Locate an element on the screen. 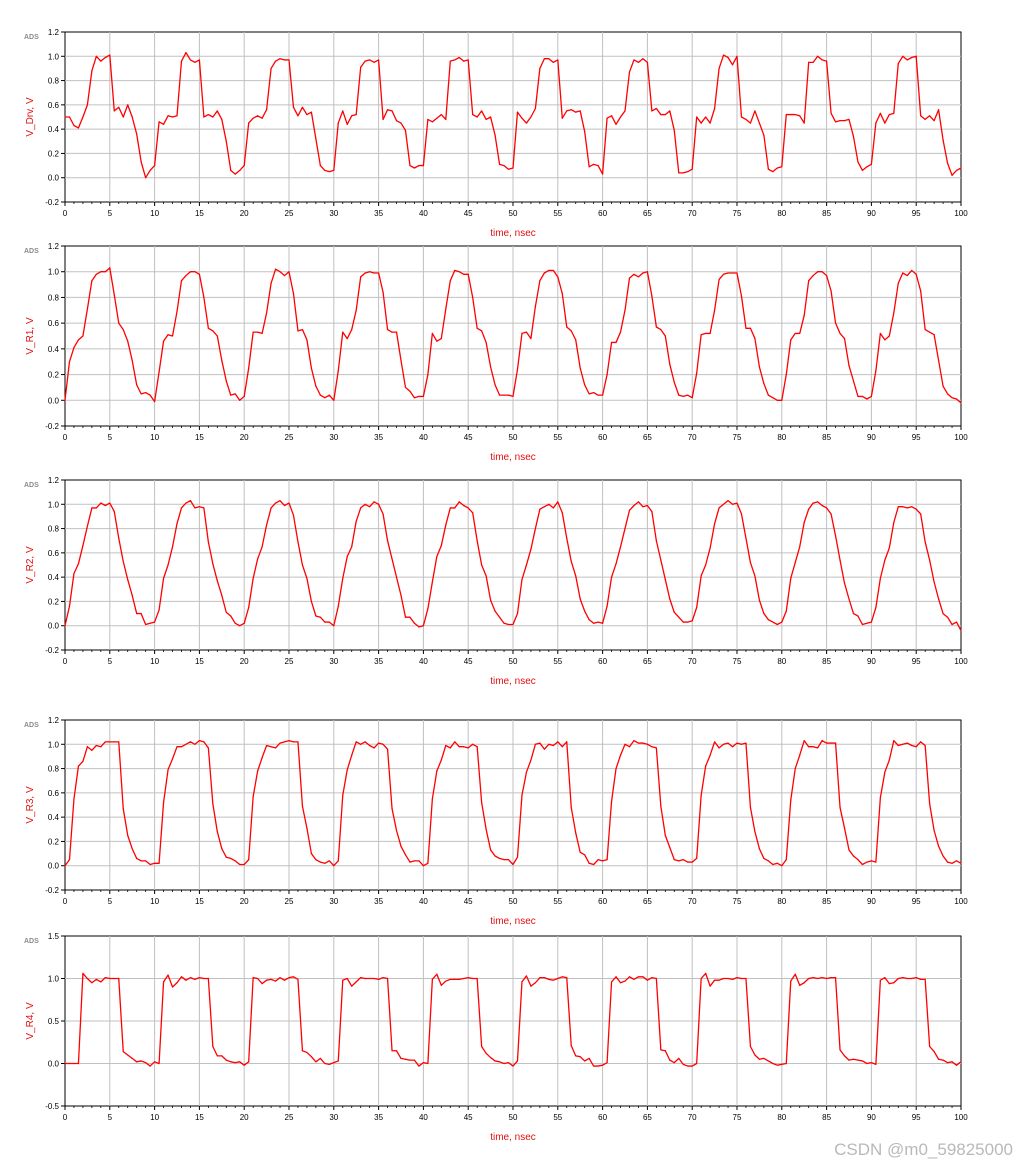  x-tick-label: 55 is located at coordinates (557, 213).